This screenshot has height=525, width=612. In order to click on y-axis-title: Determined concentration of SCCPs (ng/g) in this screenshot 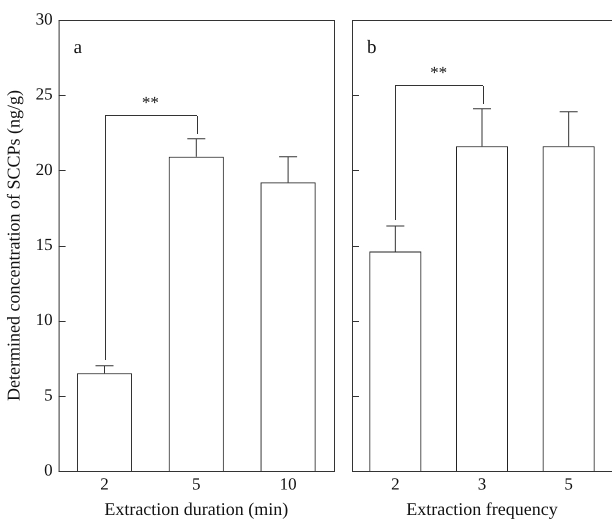, I will do `click(14, 245)`.